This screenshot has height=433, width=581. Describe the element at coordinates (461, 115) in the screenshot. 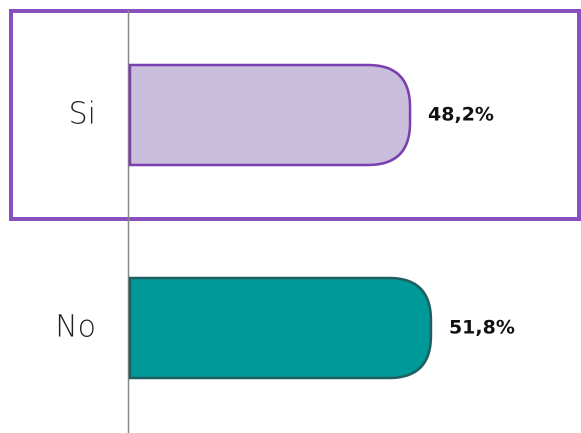

I see `value-label: 48,2%` at that location.